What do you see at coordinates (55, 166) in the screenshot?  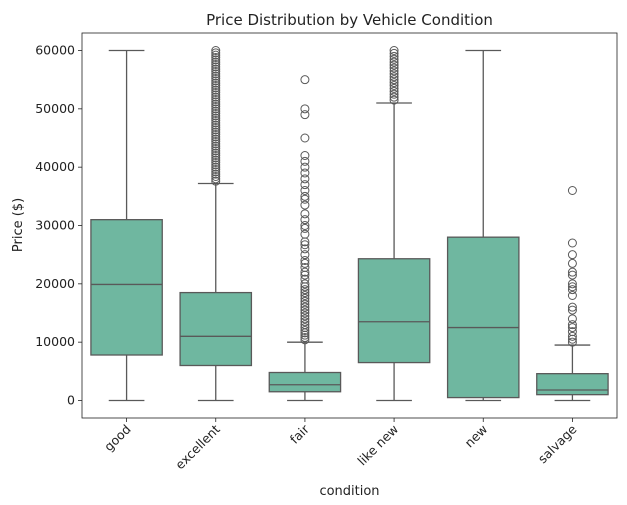 I see `y-tick-label: 40000` at bounding box center [55, 166].